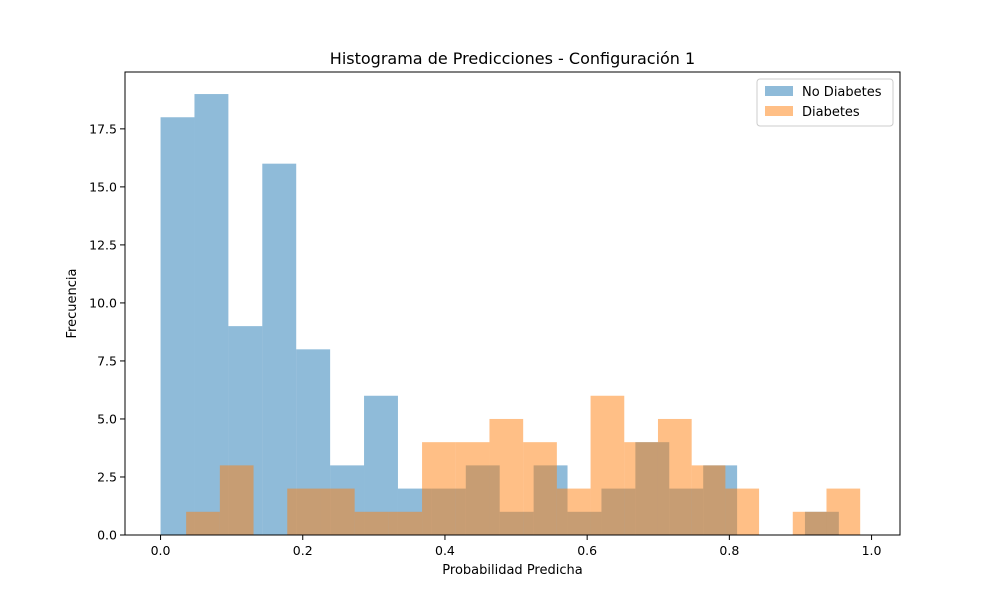 This screenshot has width=1000, height=600. Describe the element at coordinates (842, 92) in the screenshot. I see `legend-label-no-diabetes: No Diabetes` at that location.